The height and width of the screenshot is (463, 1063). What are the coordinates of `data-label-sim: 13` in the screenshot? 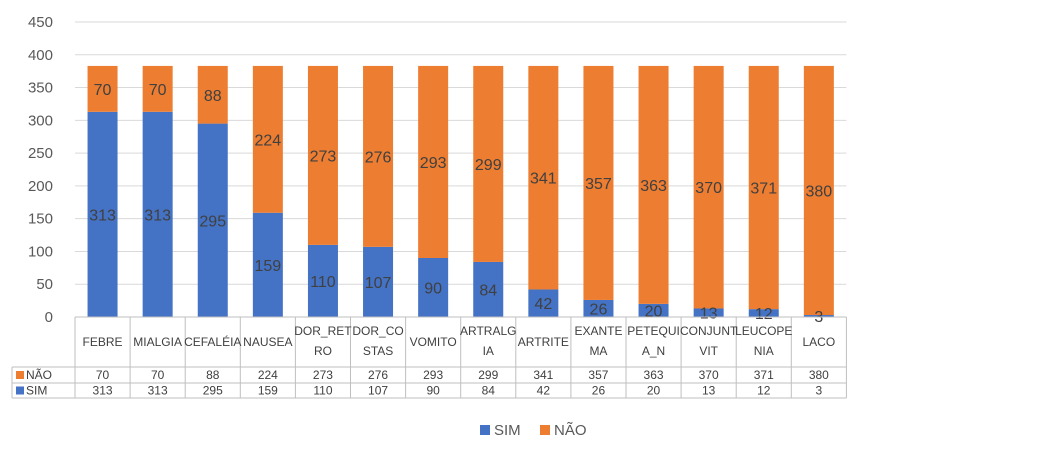 It's located at (709, 314).